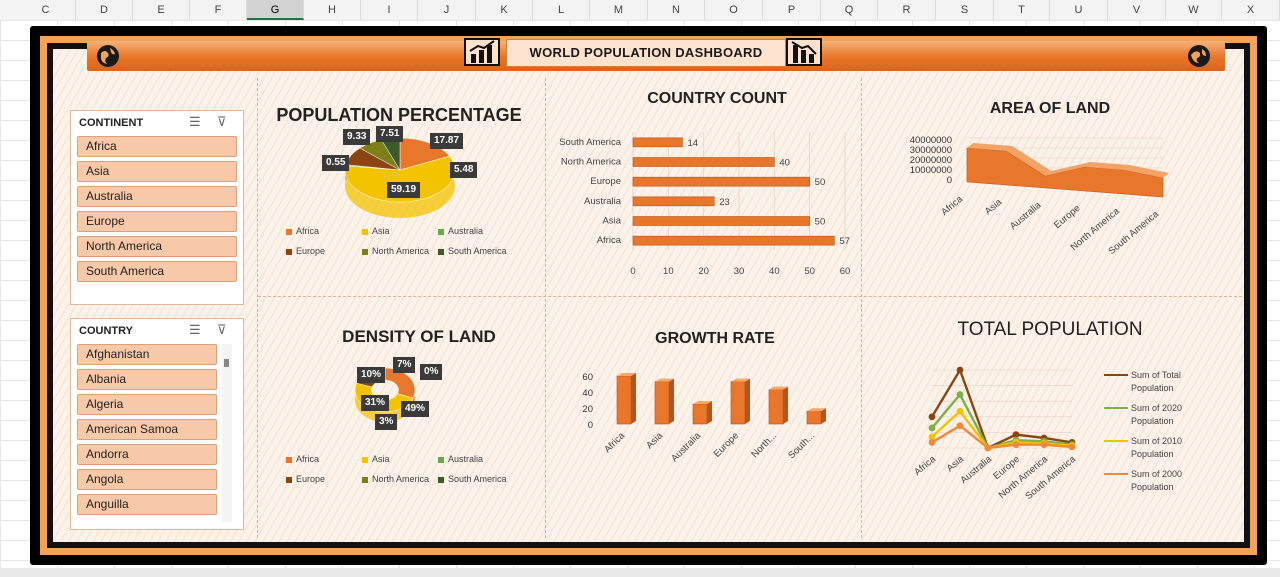 The width and height of the screenshot is (1280, 577). Describe the element at coordinates (104, 10) in the screenshot. I see `column-header-d: D` at that location.